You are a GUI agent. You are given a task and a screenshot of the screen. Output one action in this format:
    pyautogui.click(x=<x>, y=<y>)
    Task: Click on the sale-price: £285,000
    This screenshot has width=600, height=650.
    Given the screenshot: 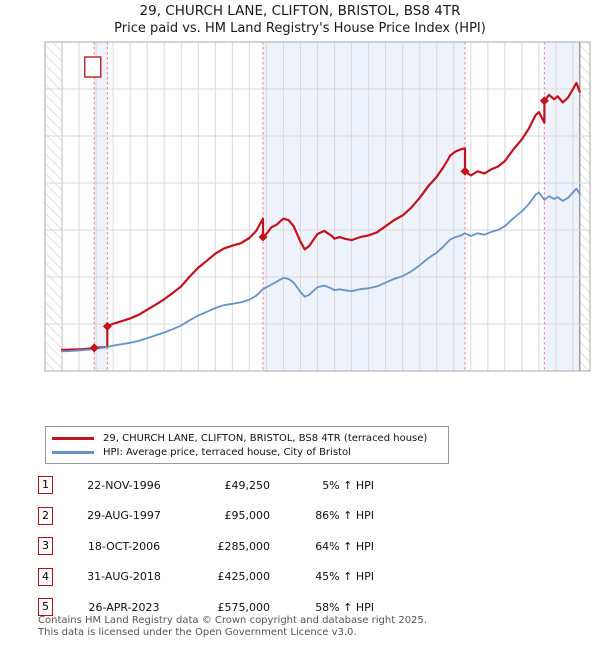 What is the action you would take?
    pyautogui.click(x=244, y=546)
    